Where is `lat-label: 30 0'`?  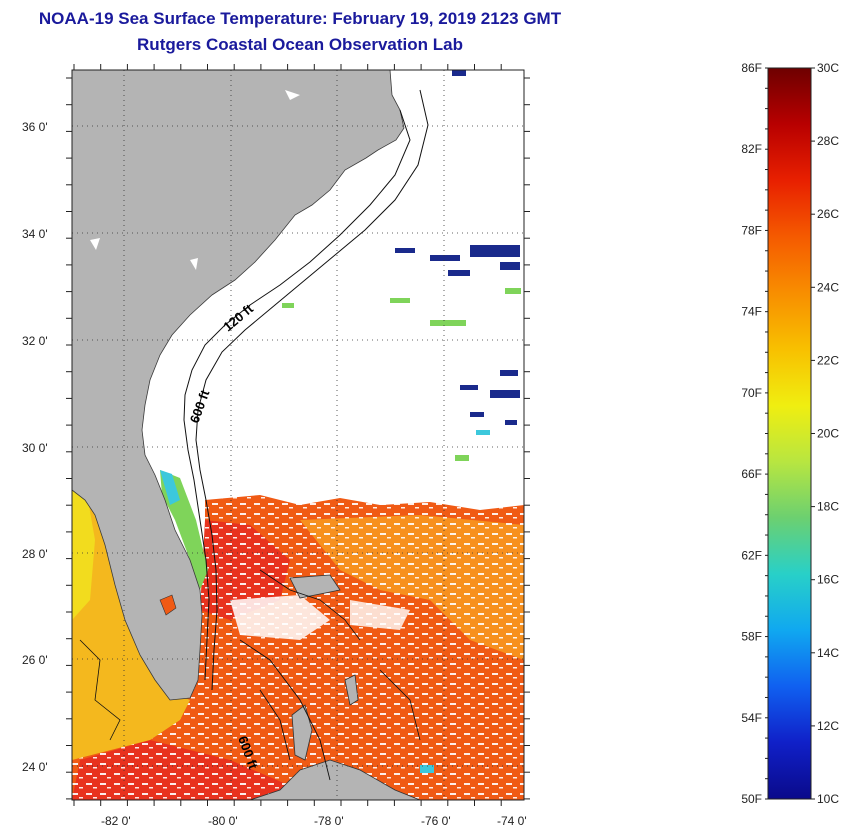 lat-label: 30 0' is located at coordinates (35, 448).